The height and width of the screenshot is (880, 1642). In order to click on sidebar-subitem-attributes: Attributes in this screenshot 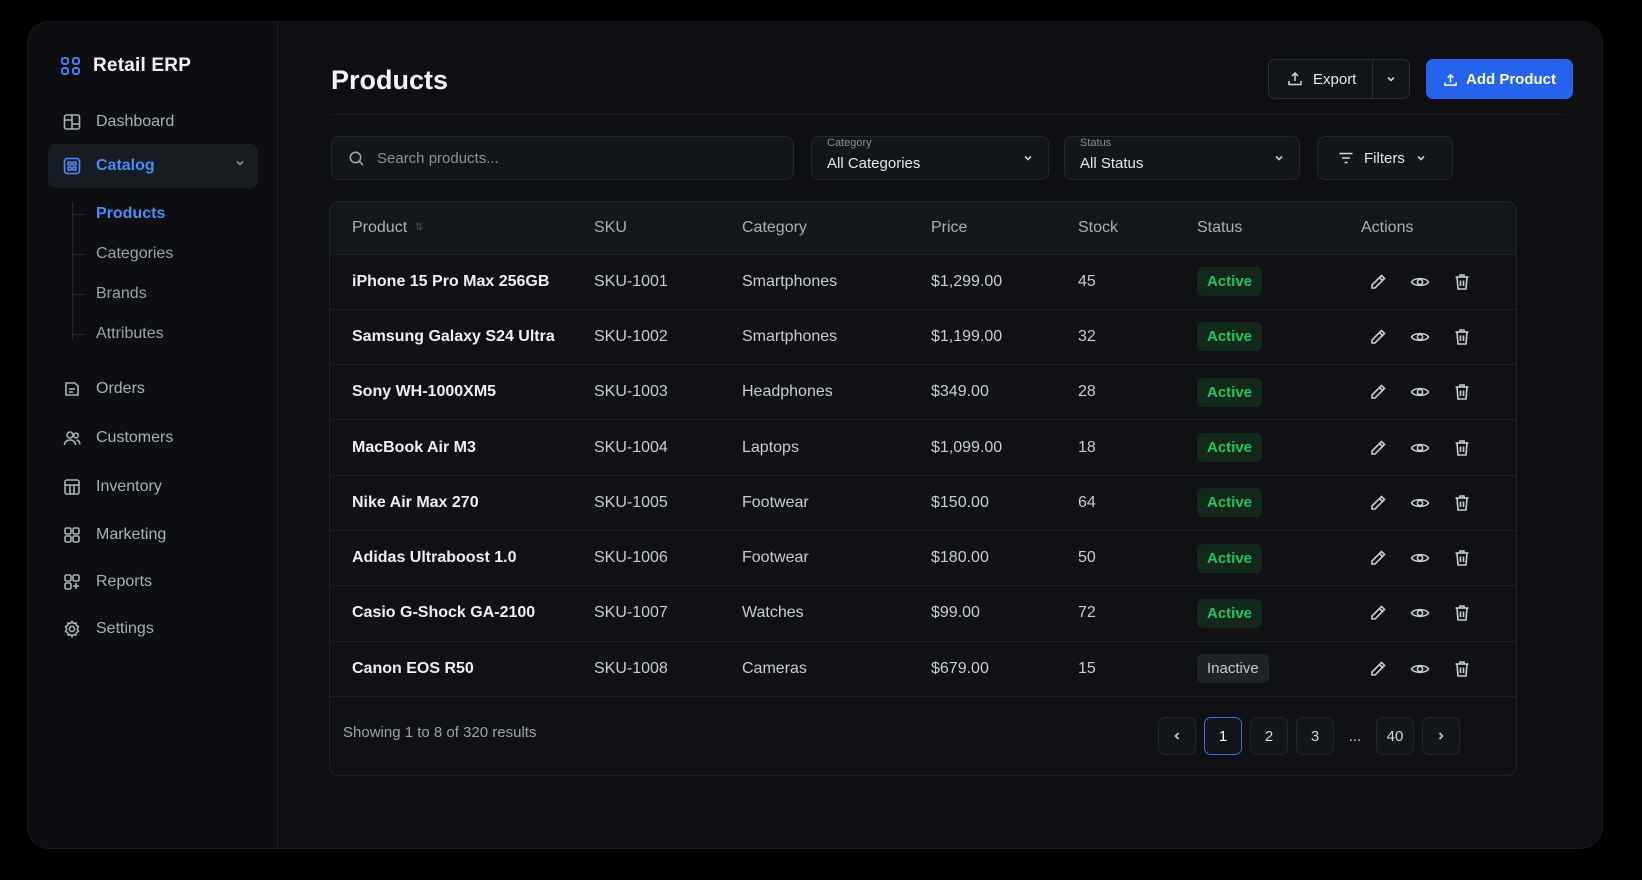, I will do `click(165, 334)`.